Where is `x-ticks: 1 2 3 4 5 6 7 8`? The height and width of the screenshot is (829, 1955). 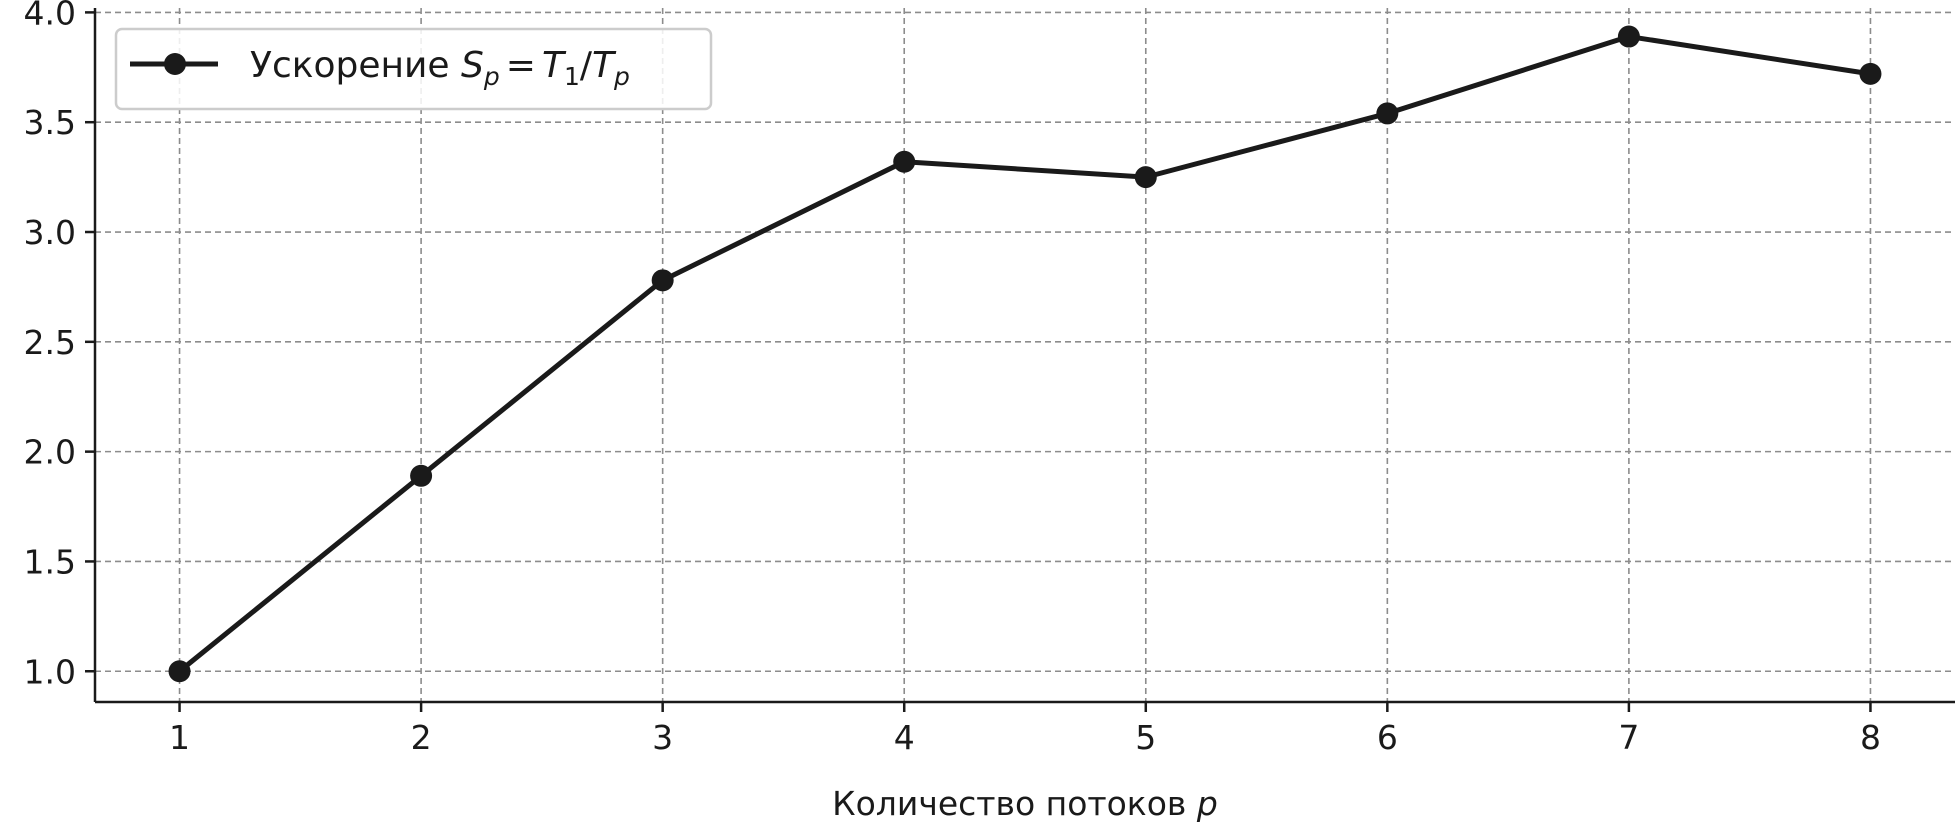
x-ticks: 1 2 3 4 5 6 7 8 is located at coordinates (1025, 729).